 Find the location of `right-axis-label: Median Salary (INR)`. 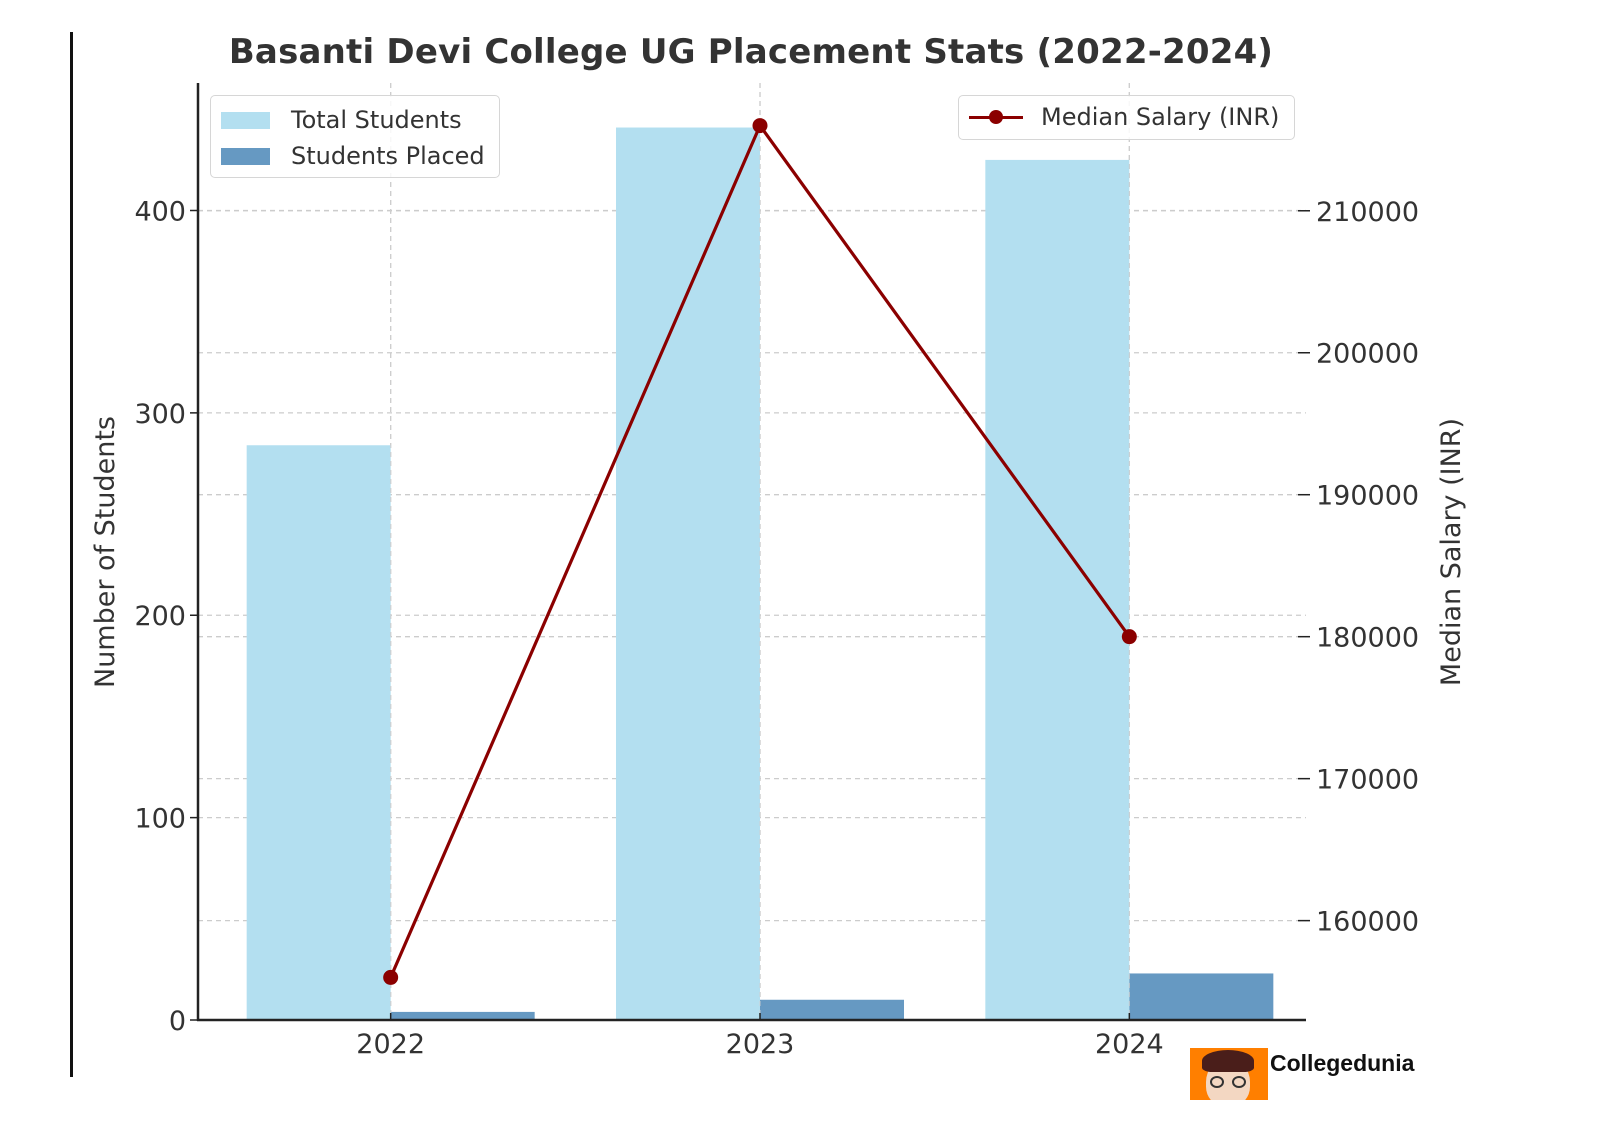

right-axis-label: Median Salary (INR) is located at coordinates (1451, 552).